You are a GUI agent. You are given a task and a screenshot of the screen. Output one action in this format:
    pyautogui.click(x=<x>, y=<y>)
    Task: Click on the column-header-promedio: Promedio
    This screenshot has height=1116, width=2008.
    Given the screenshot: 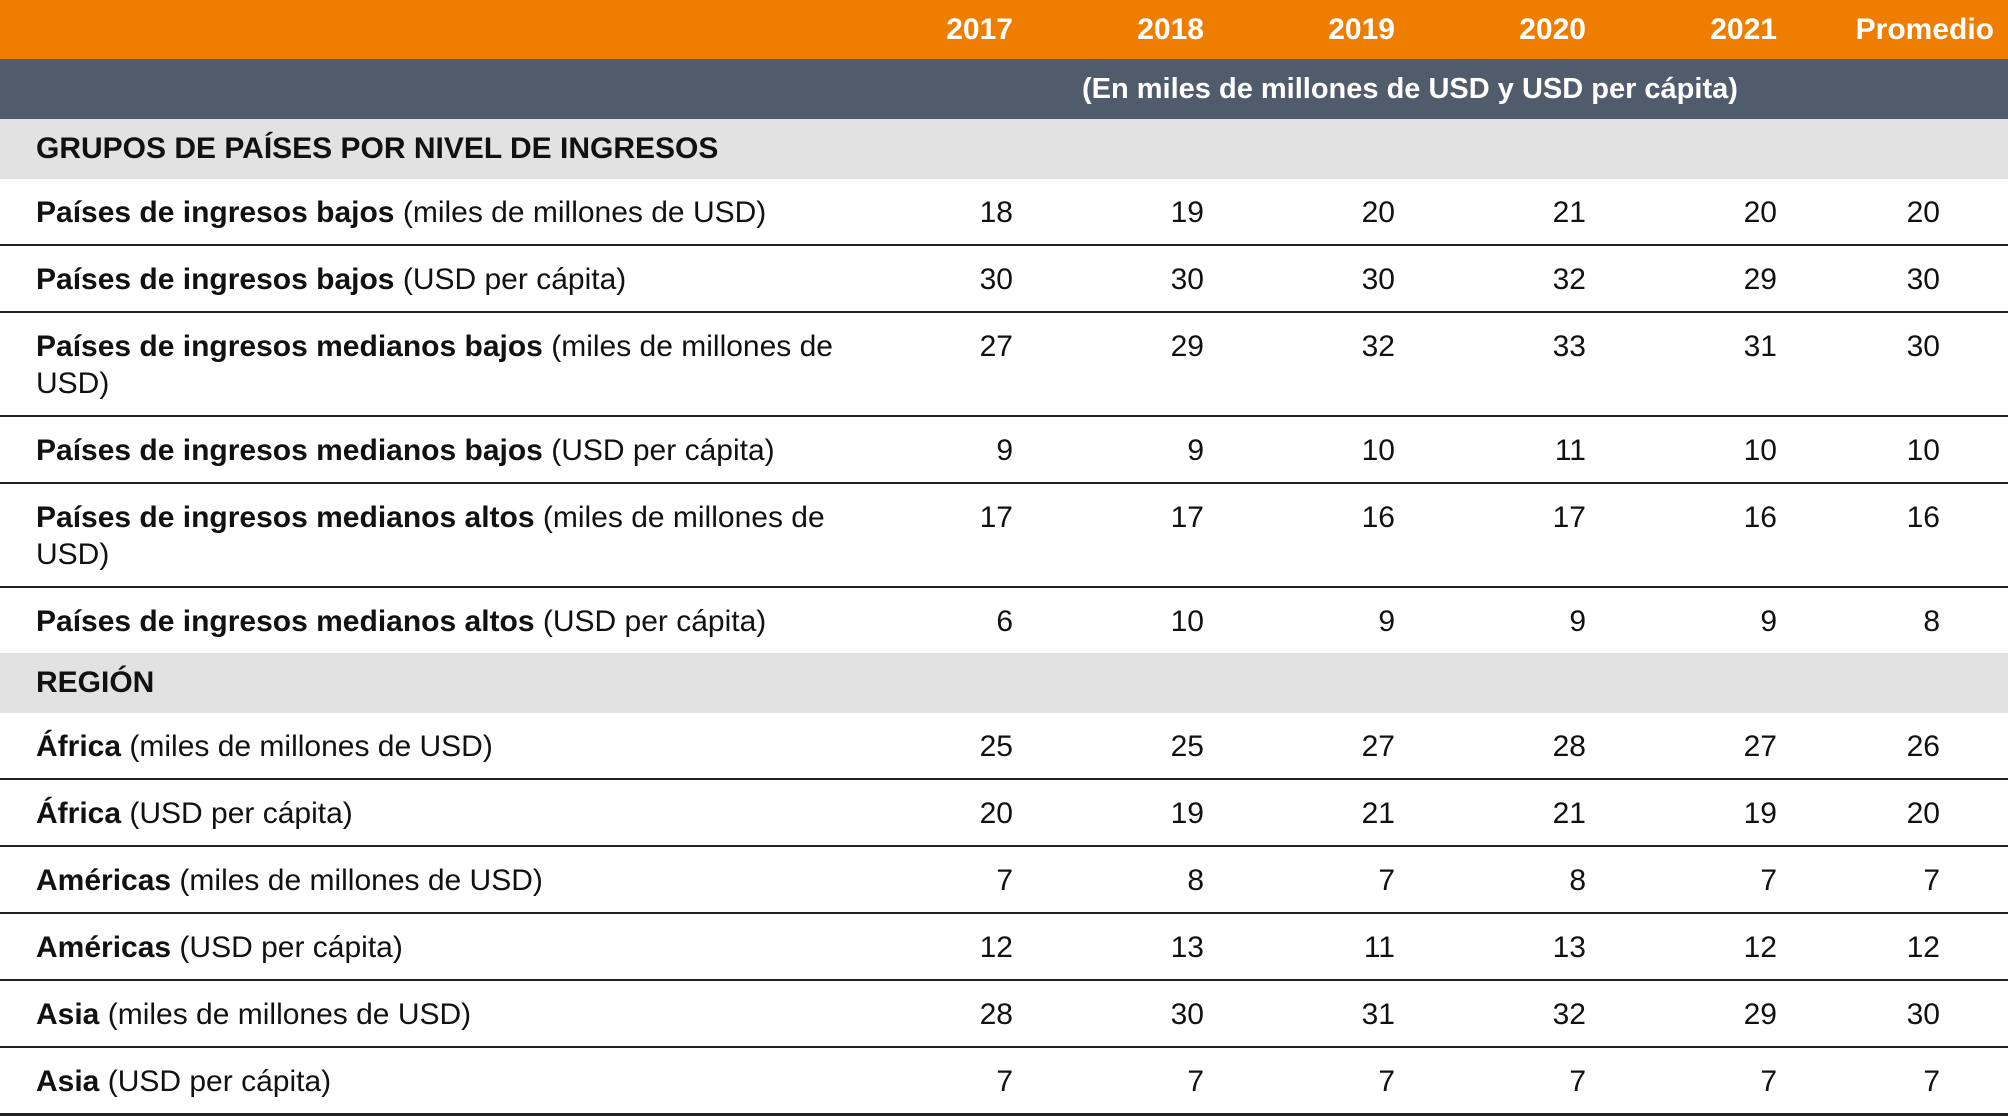 What is the action you would take?
    pyautogui.click(x=1911, y=29)
    